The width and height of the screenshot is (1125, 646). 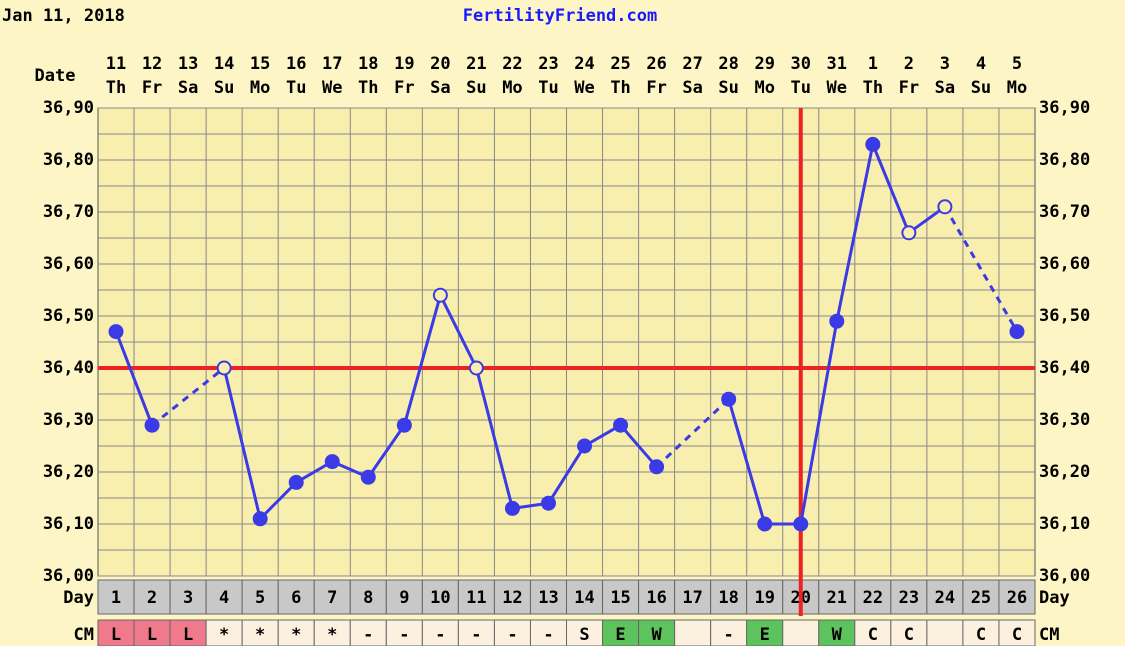 I want to click on day-number: 2, so click(x=152, y=598).